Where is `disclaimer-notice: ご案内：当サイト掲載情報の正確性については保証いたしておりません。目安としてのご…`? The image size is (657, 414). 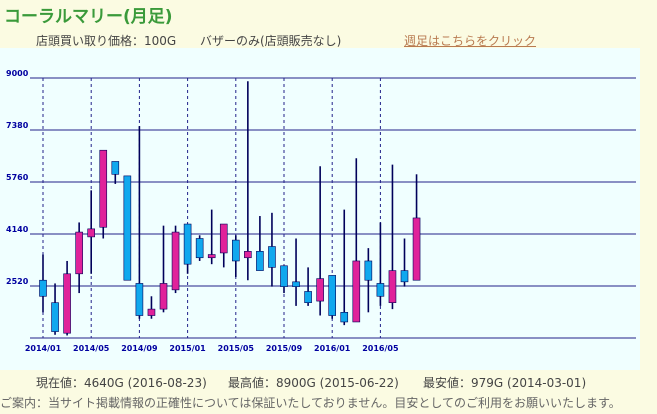
disclaimer-notice: ご案内：当サイト掲載情報の正確性については保証いたしておりません。目安としてのご… is located at coordinates (310, 403).